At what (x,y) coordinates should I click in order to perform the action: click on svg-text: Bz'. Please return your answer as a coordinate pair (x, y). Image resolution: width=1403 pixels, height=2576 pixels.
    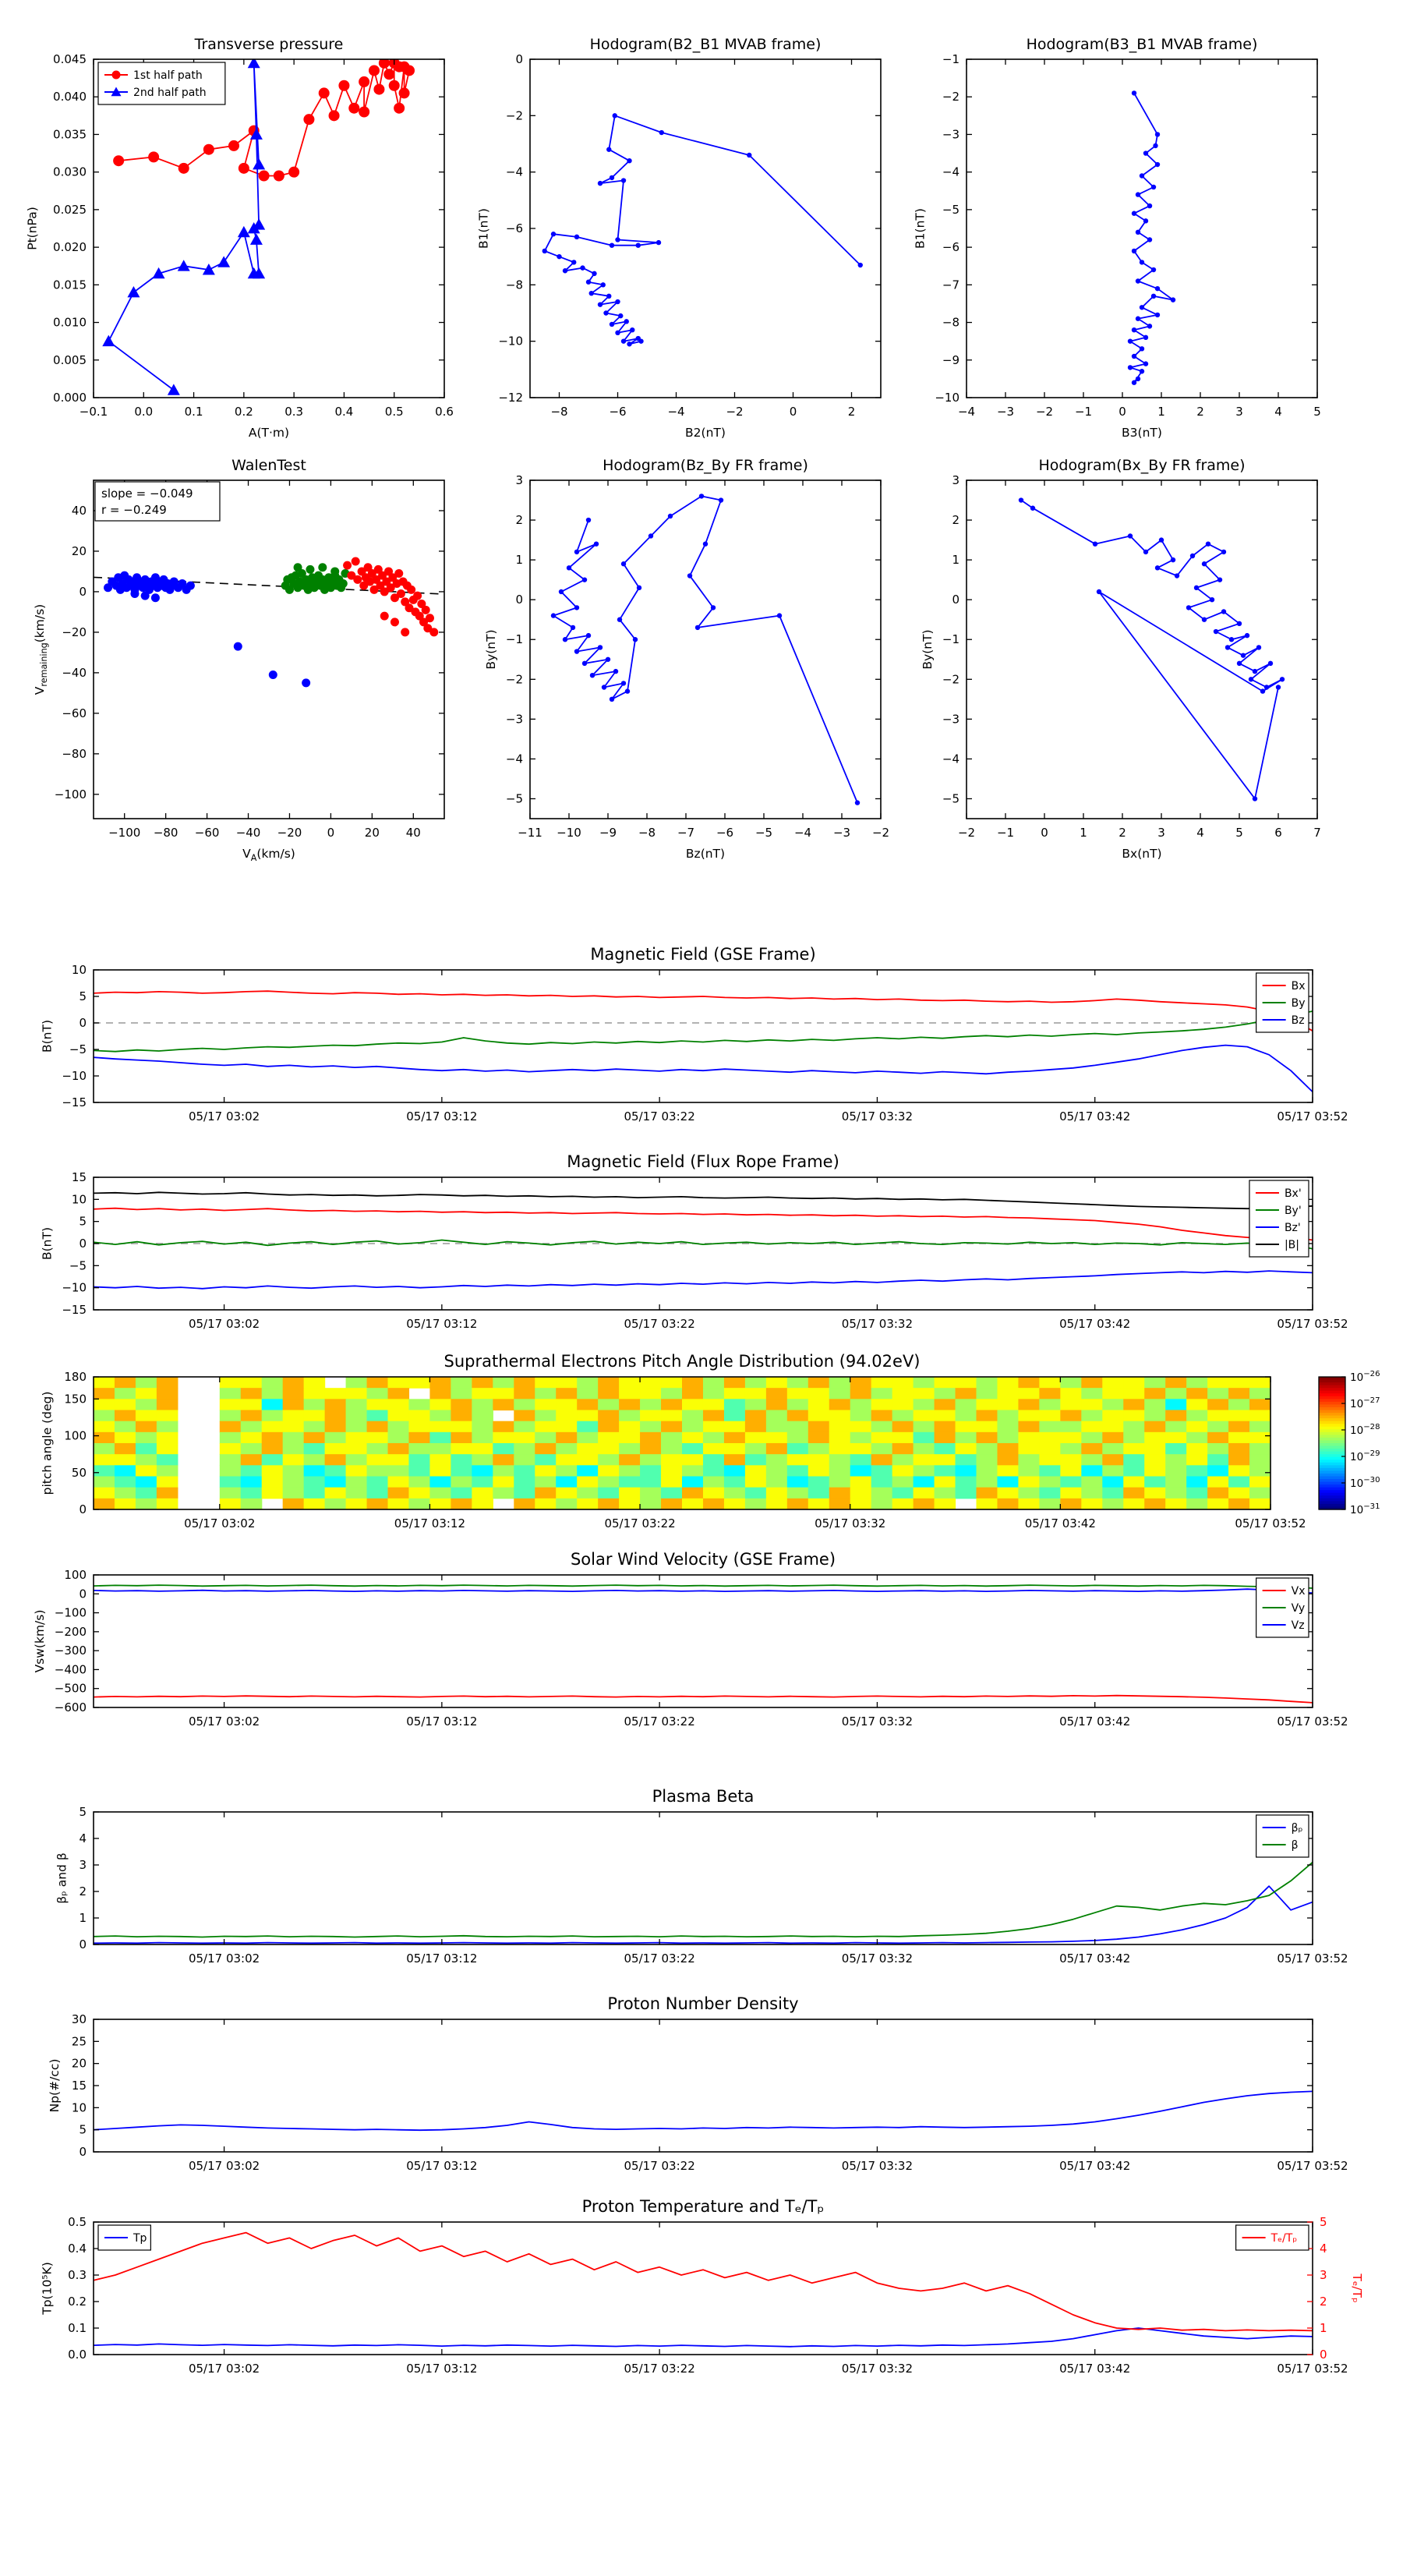
    Looking at the image, I should click on (1293, 1228).